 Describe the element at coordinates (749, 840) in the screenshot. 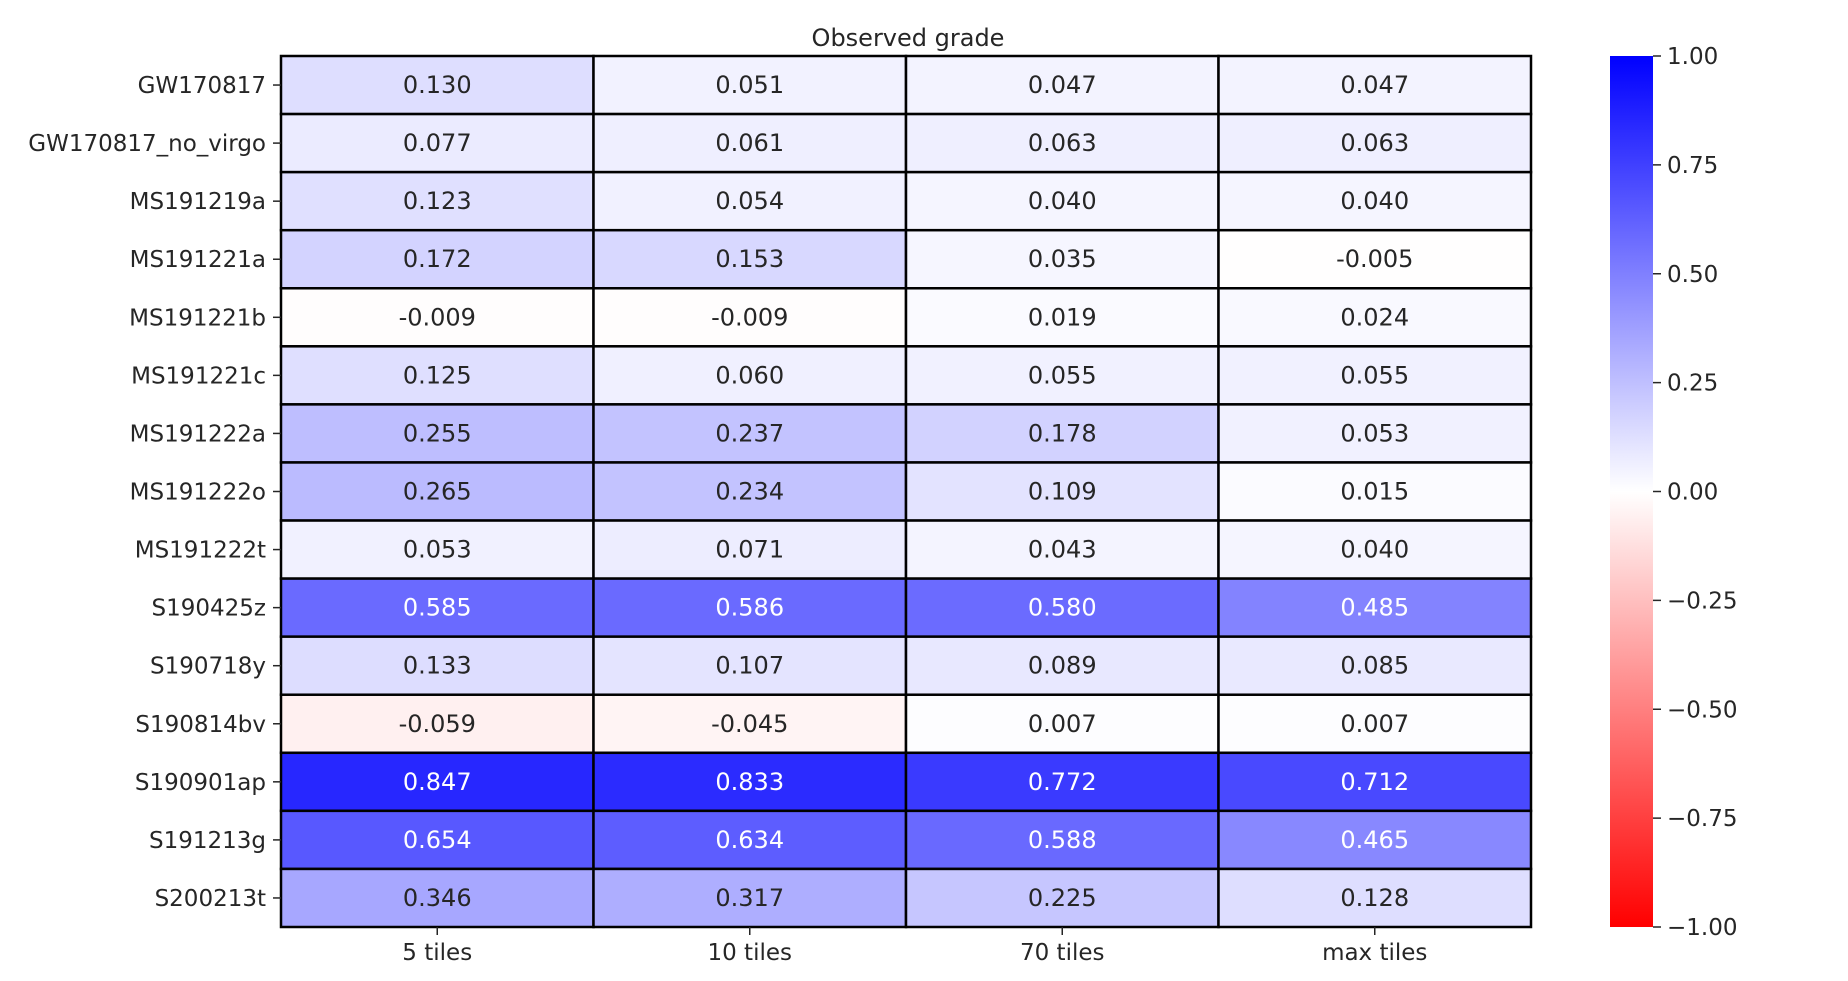

I see `cell-value-label: 0.634` at that location.